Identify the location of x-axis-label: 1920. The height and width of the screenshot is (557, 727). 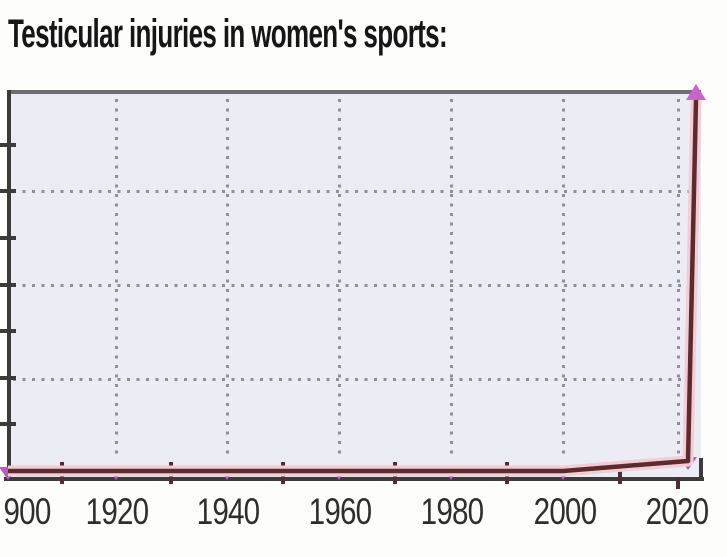
(117, 511).